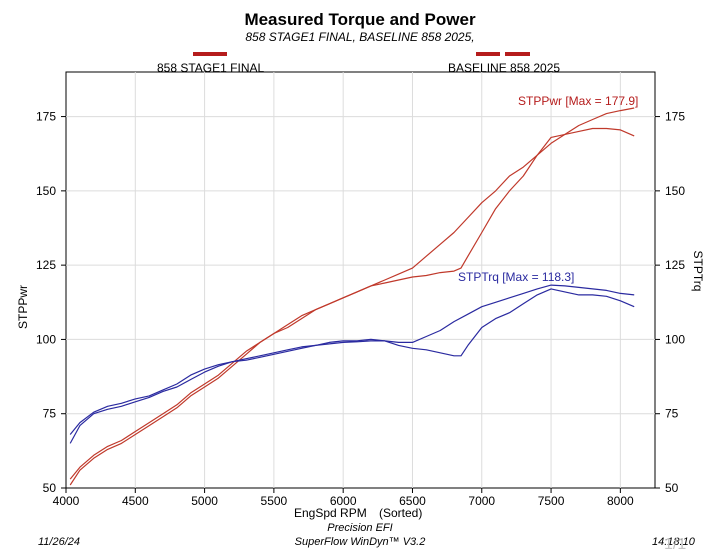 Image resolution: width=720 pixels, height=558 pixels. Describe the element at coordinates (46, 265) in the screenshot. I see `y-tick-label-left: 125` at that location.